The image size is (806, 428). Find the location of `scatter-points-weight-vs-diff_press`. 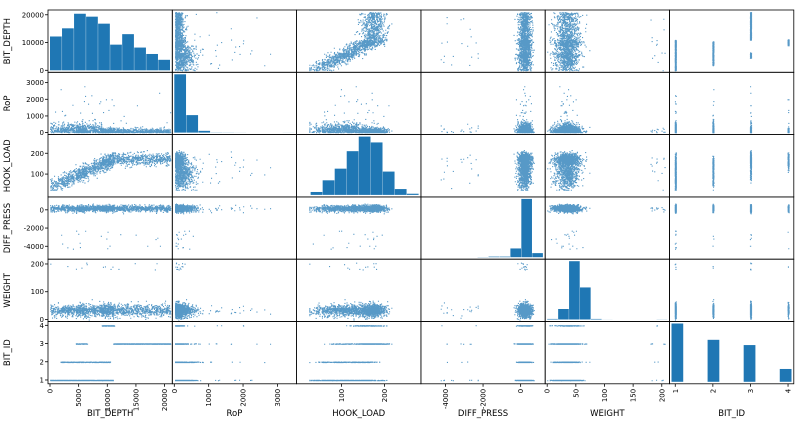

scatter-points-weight-vs-diff_press is located at coordinates (487, 291).